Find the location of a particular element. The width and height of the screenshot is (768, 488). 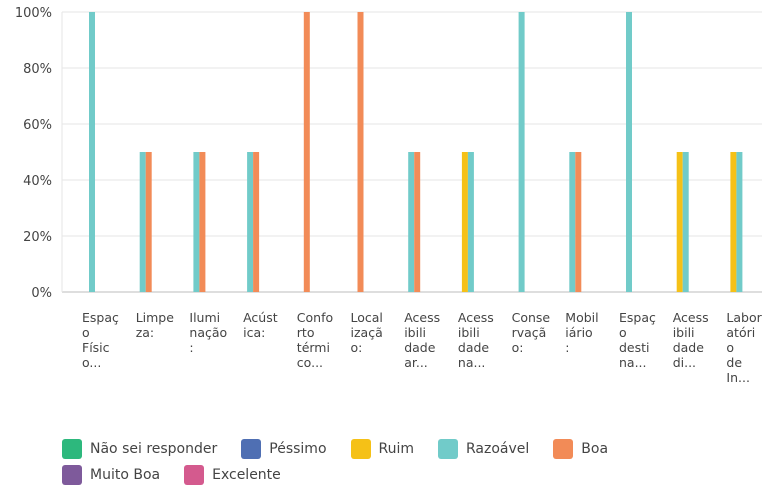

x-tick-label: Acúst ica: is located at coordinates (260, 325).